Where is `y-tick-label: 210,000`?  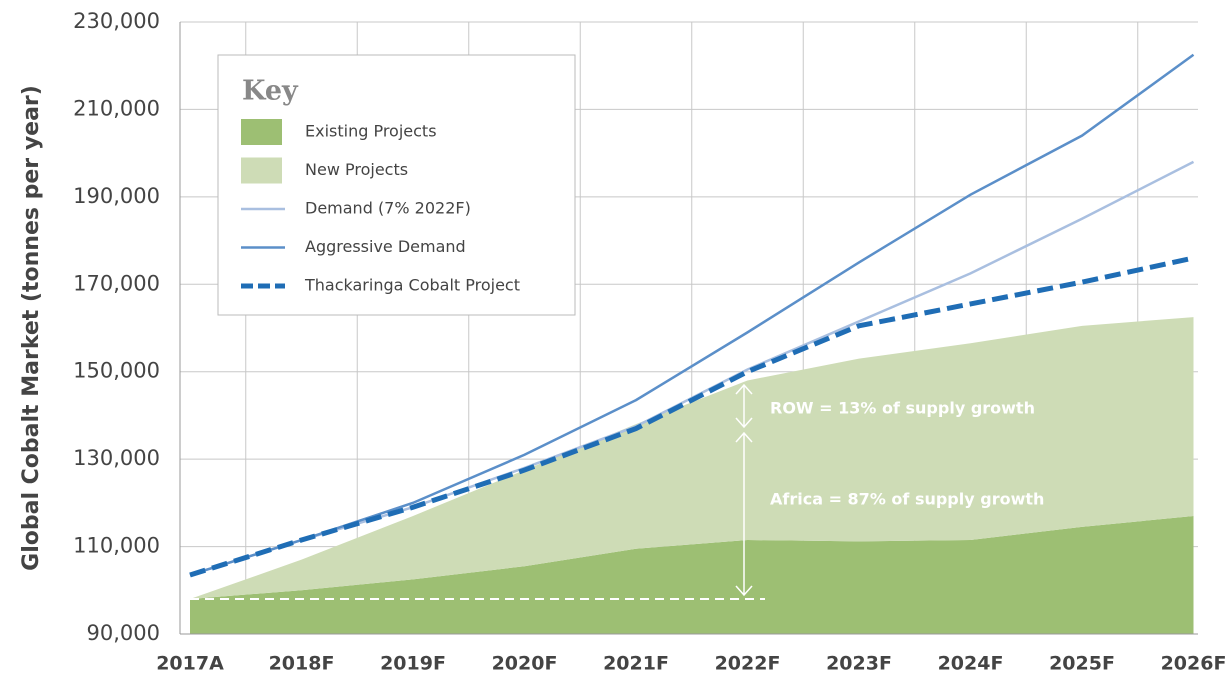 y-tick-label: 210,000 is located at coordinates (116, 108).